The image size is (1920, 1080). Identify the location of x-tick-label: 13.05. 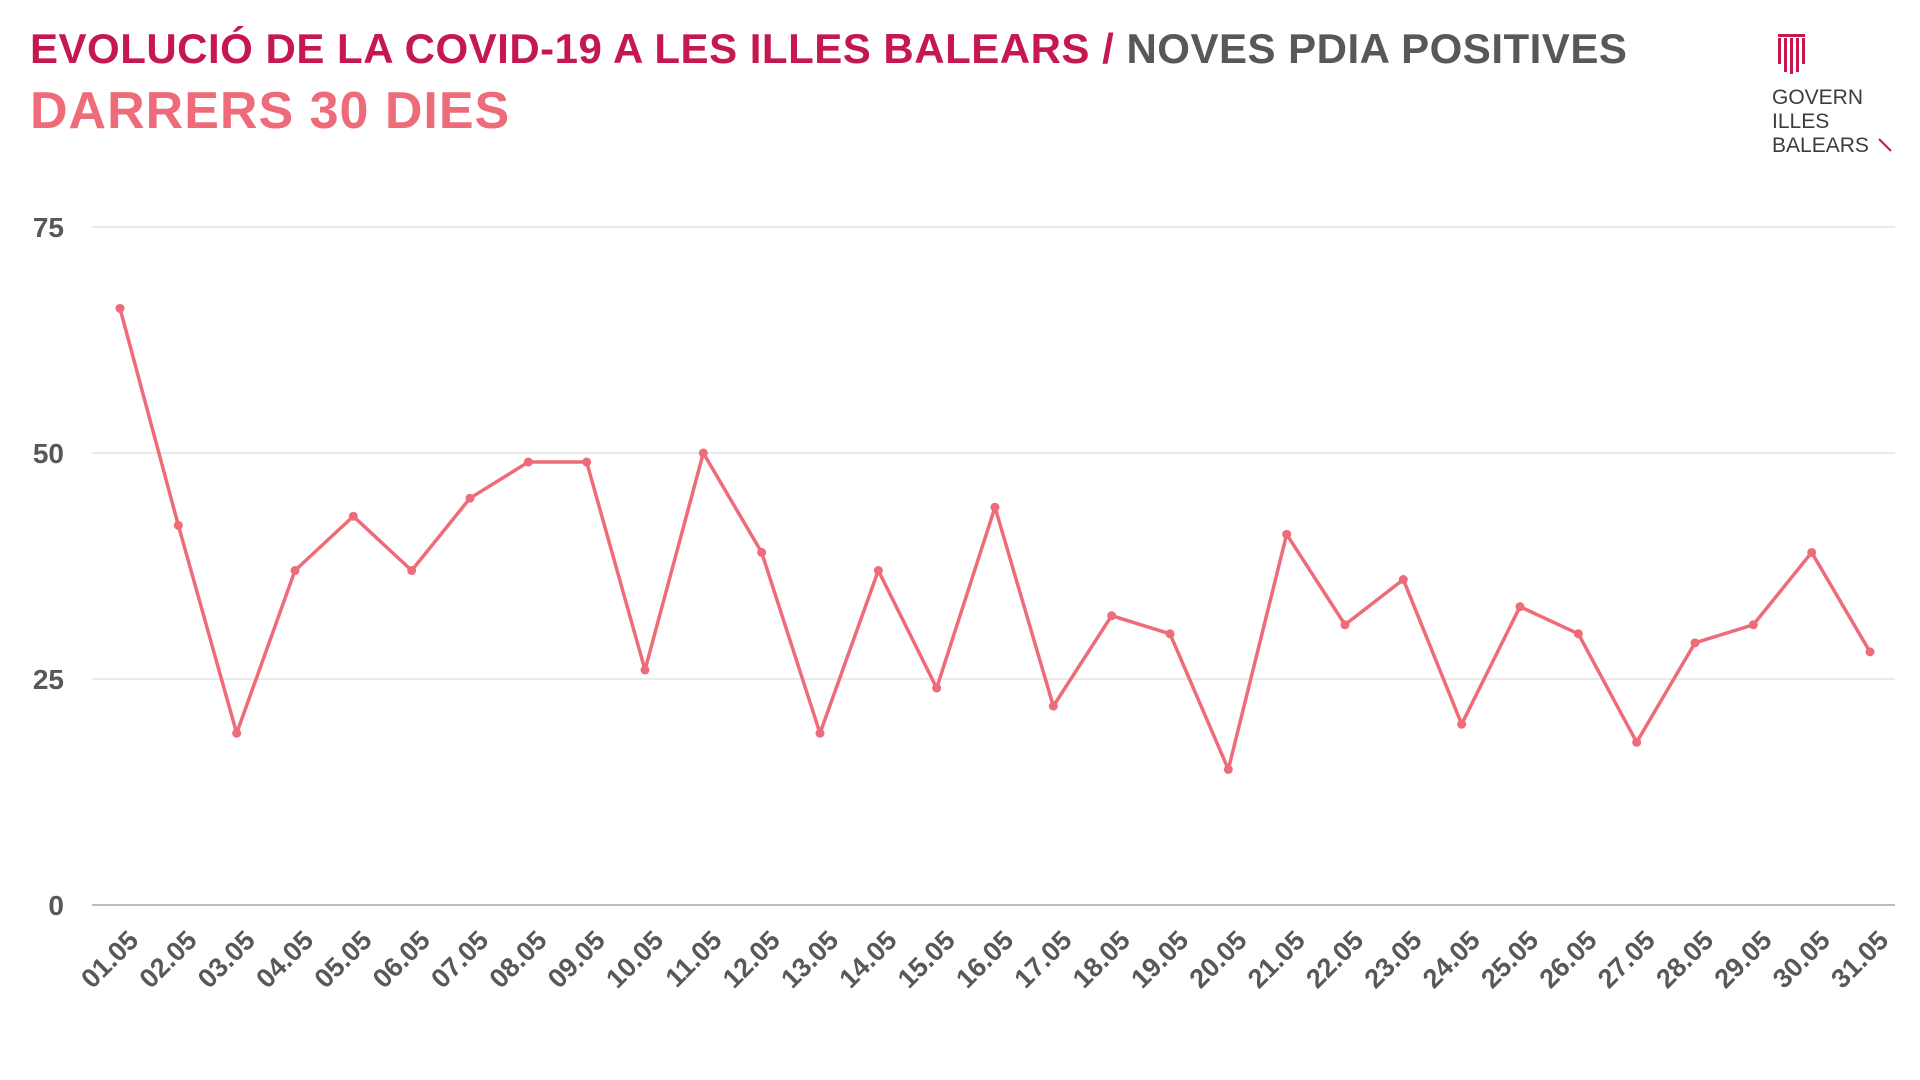
(809, 959).